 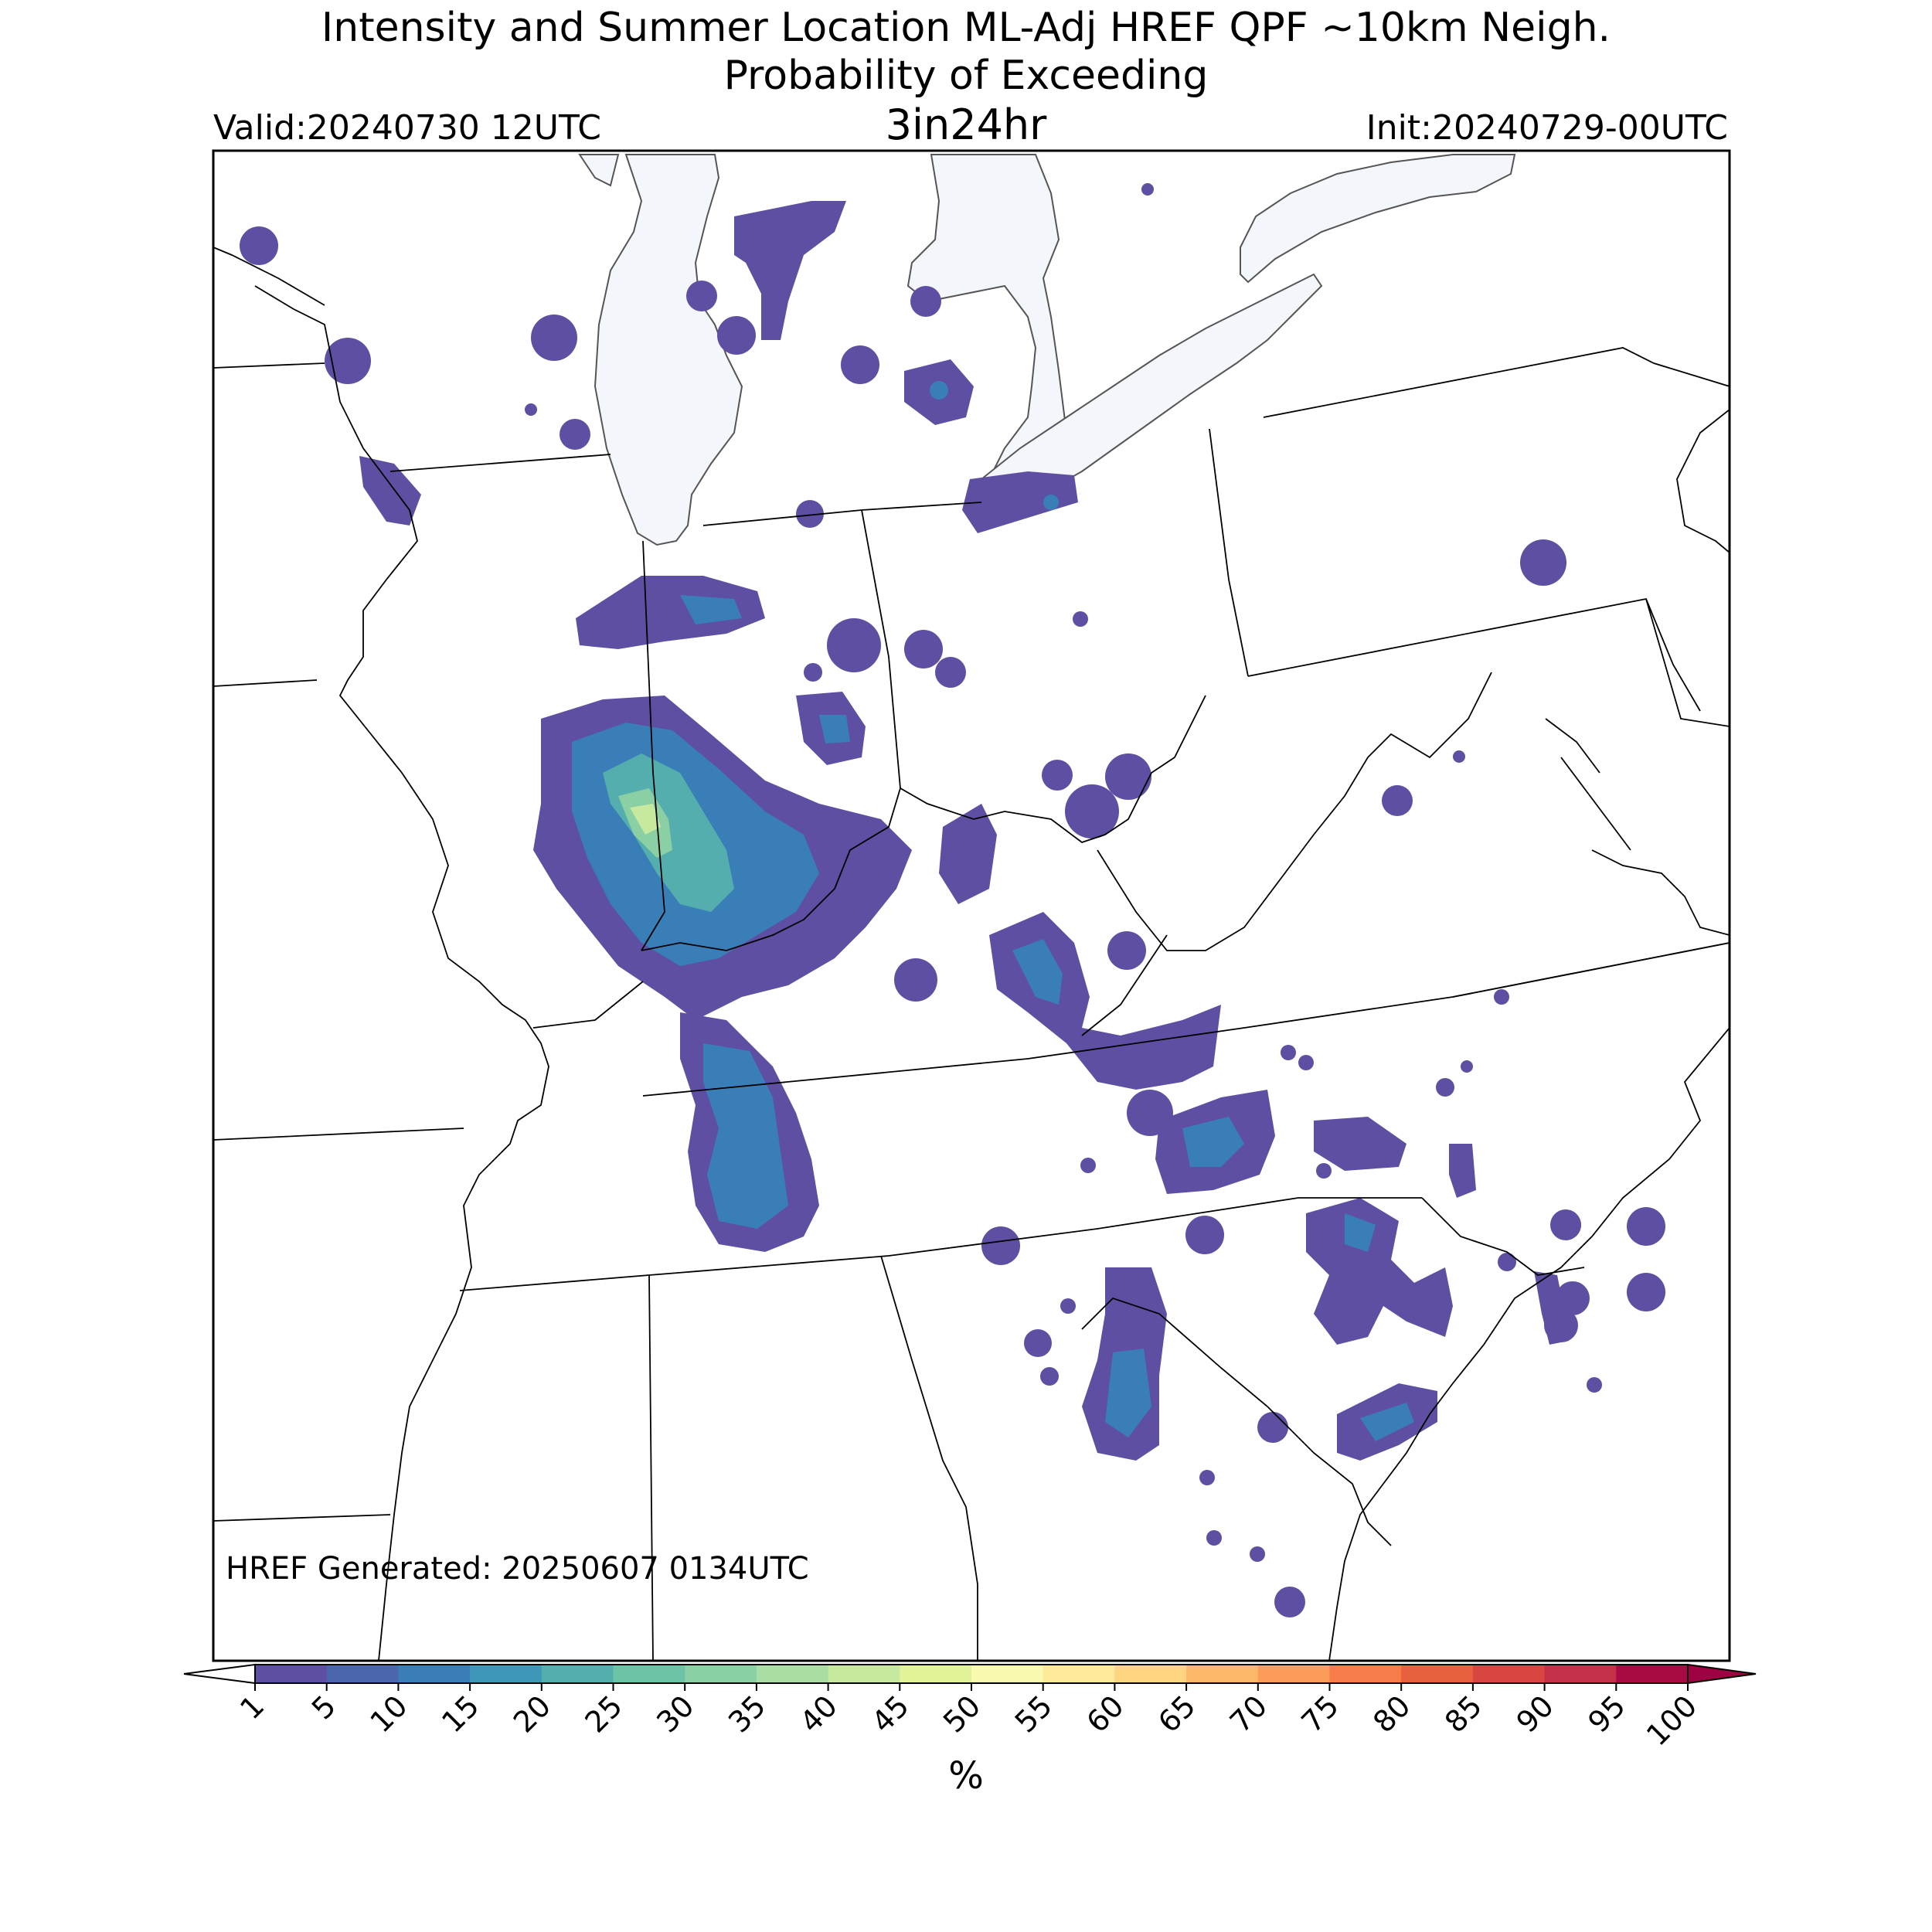 What do you see at coordinates (819, 1714) in the screenshot?
I see `colorbar-tick-label: 40` at bounding box center [819, 1714].